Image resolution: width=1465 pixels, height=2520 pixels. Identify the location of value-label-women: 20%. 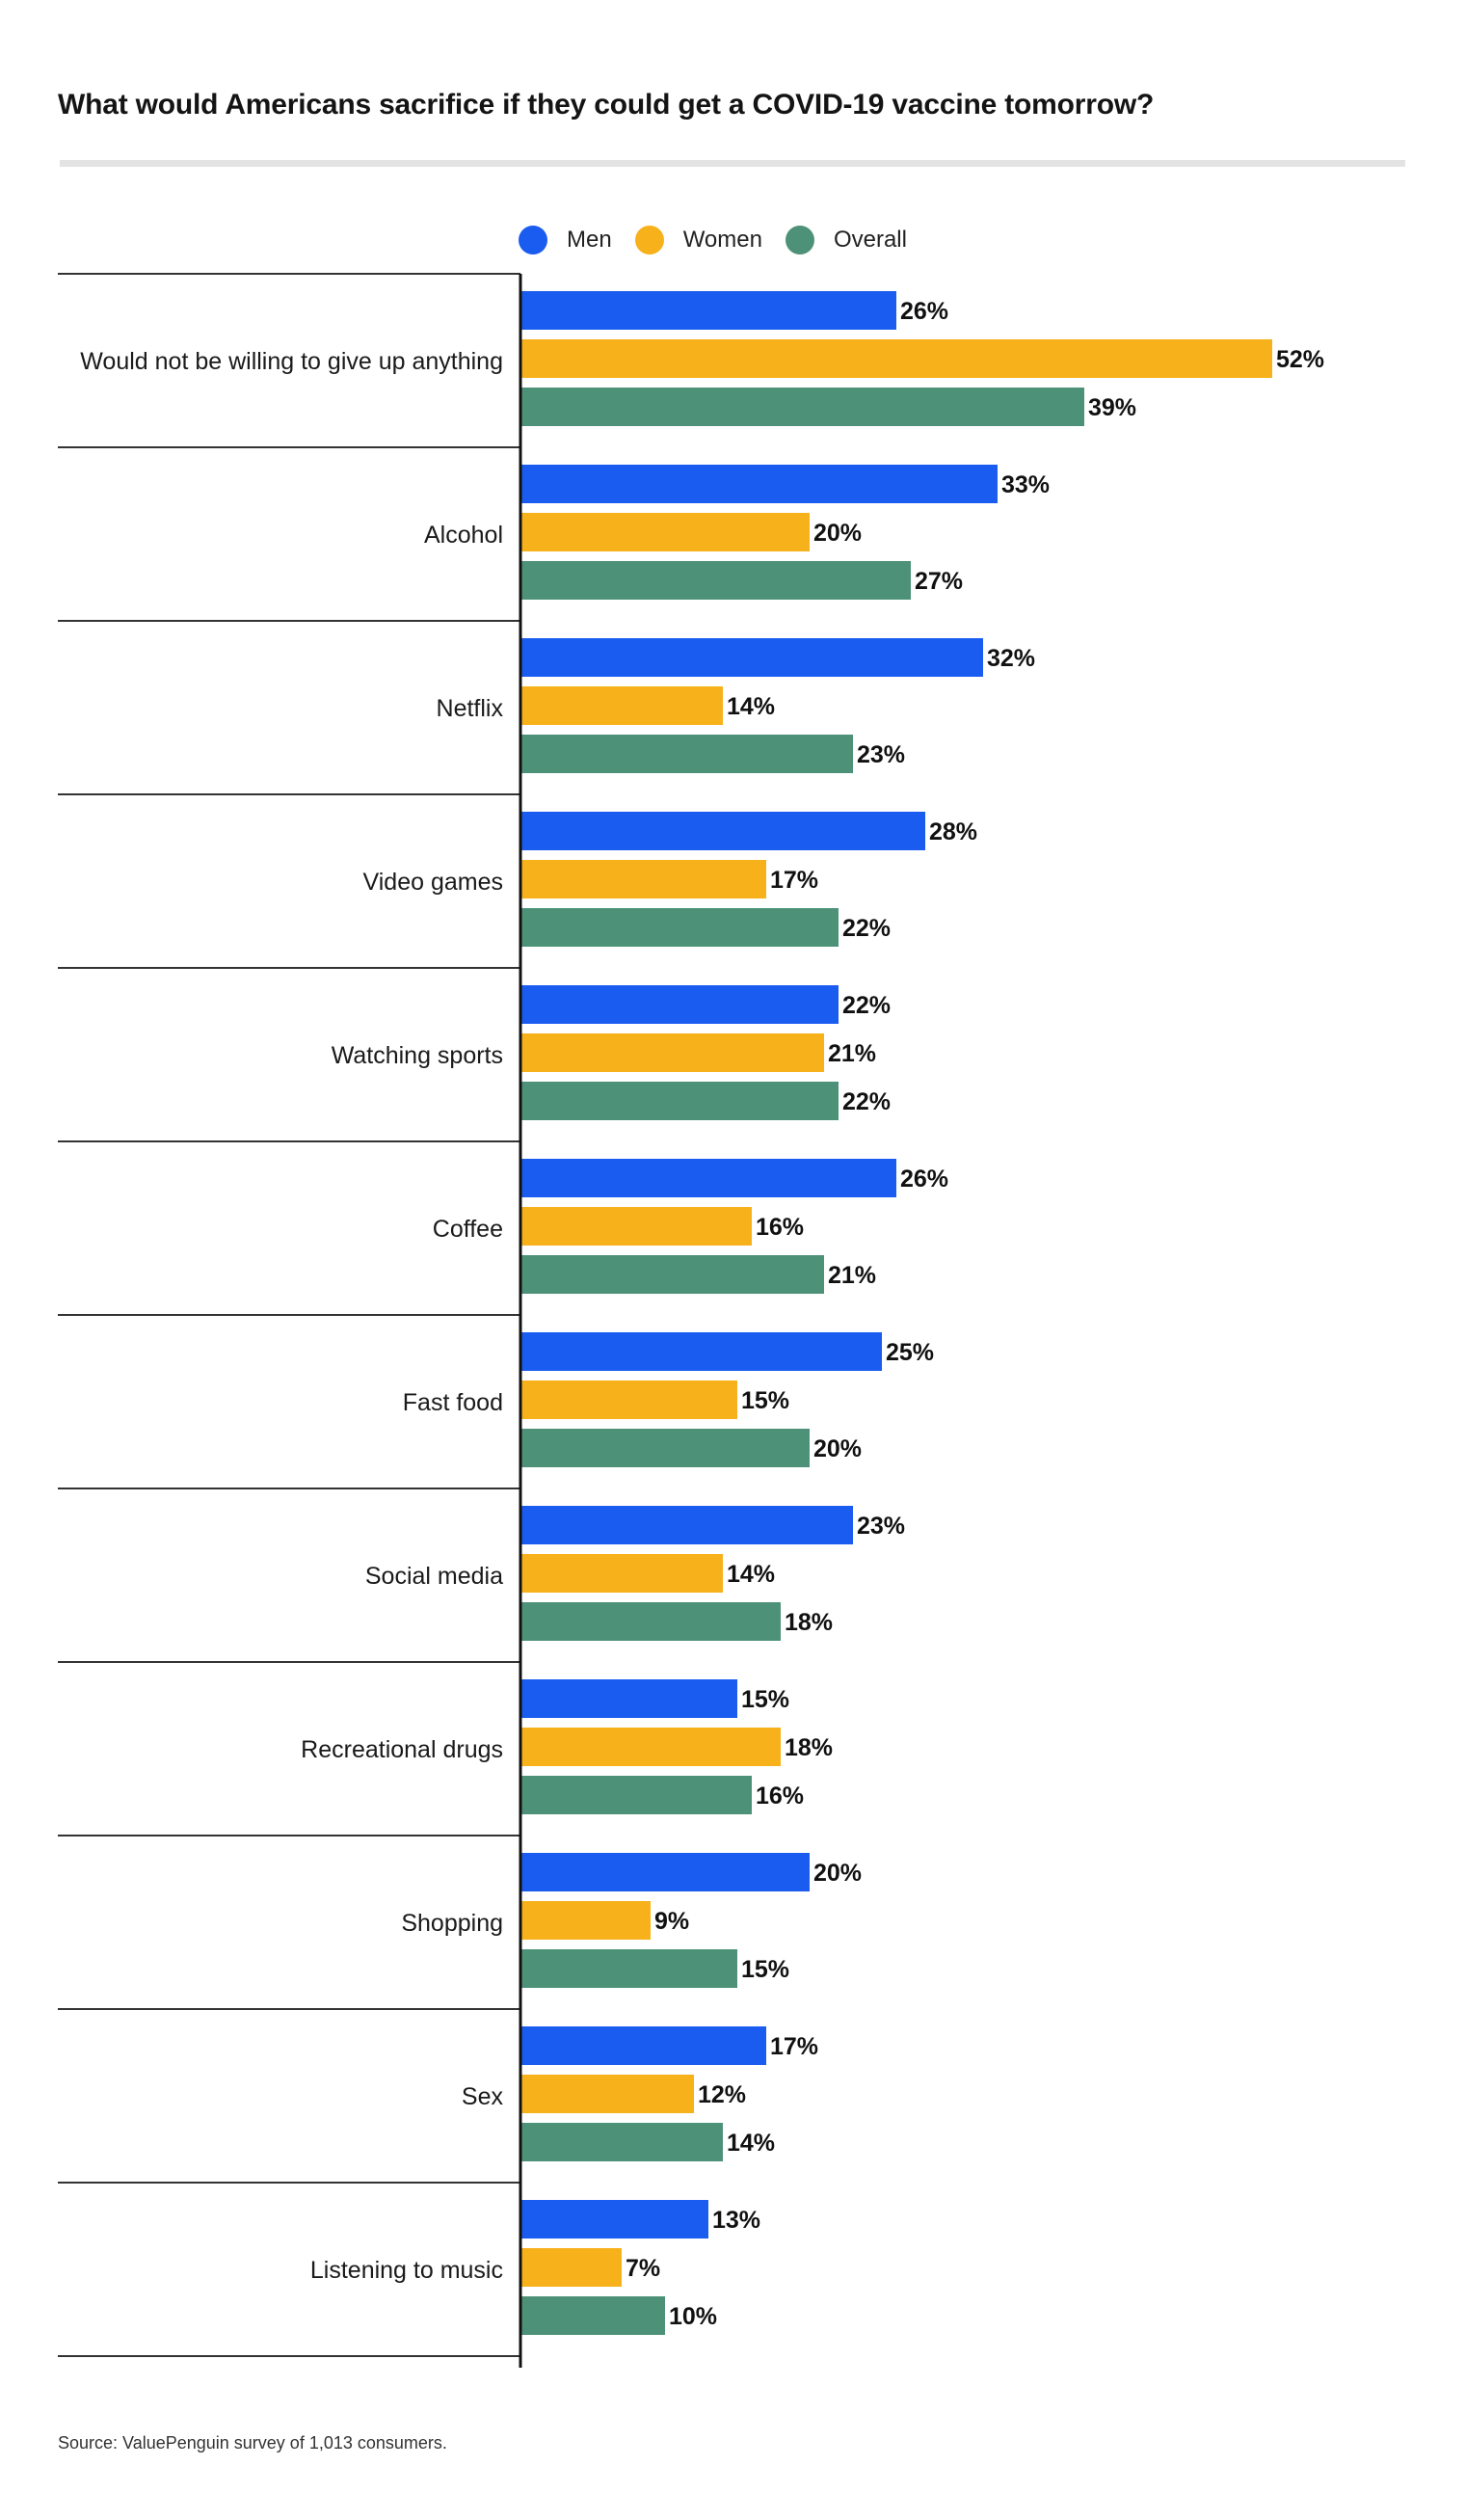
(837, 534).